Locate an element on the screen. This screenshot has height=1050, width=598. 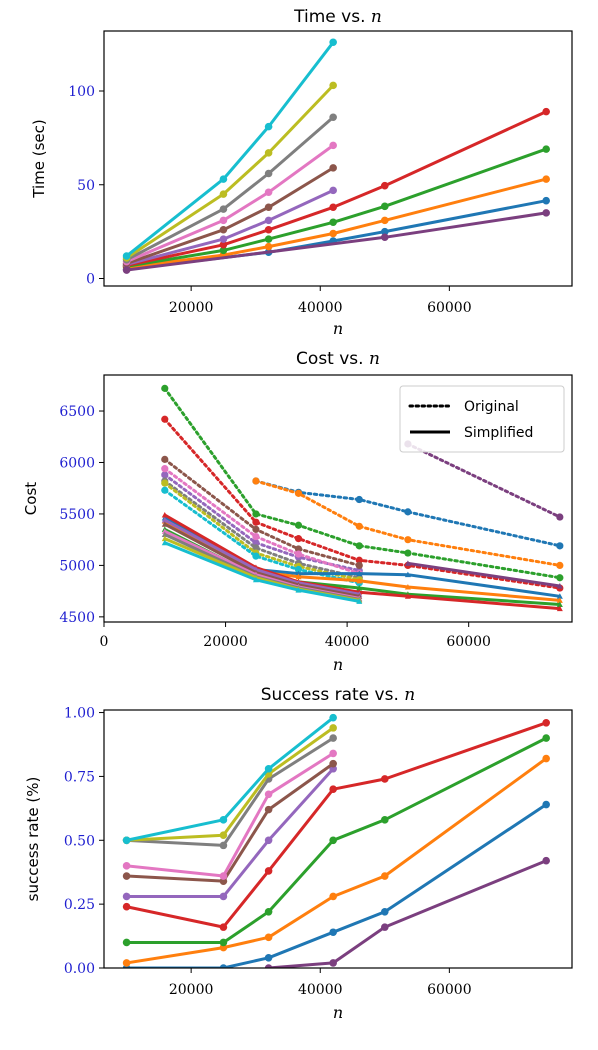
y-tick-label: 1.00 is located at coordinates (79, 714).